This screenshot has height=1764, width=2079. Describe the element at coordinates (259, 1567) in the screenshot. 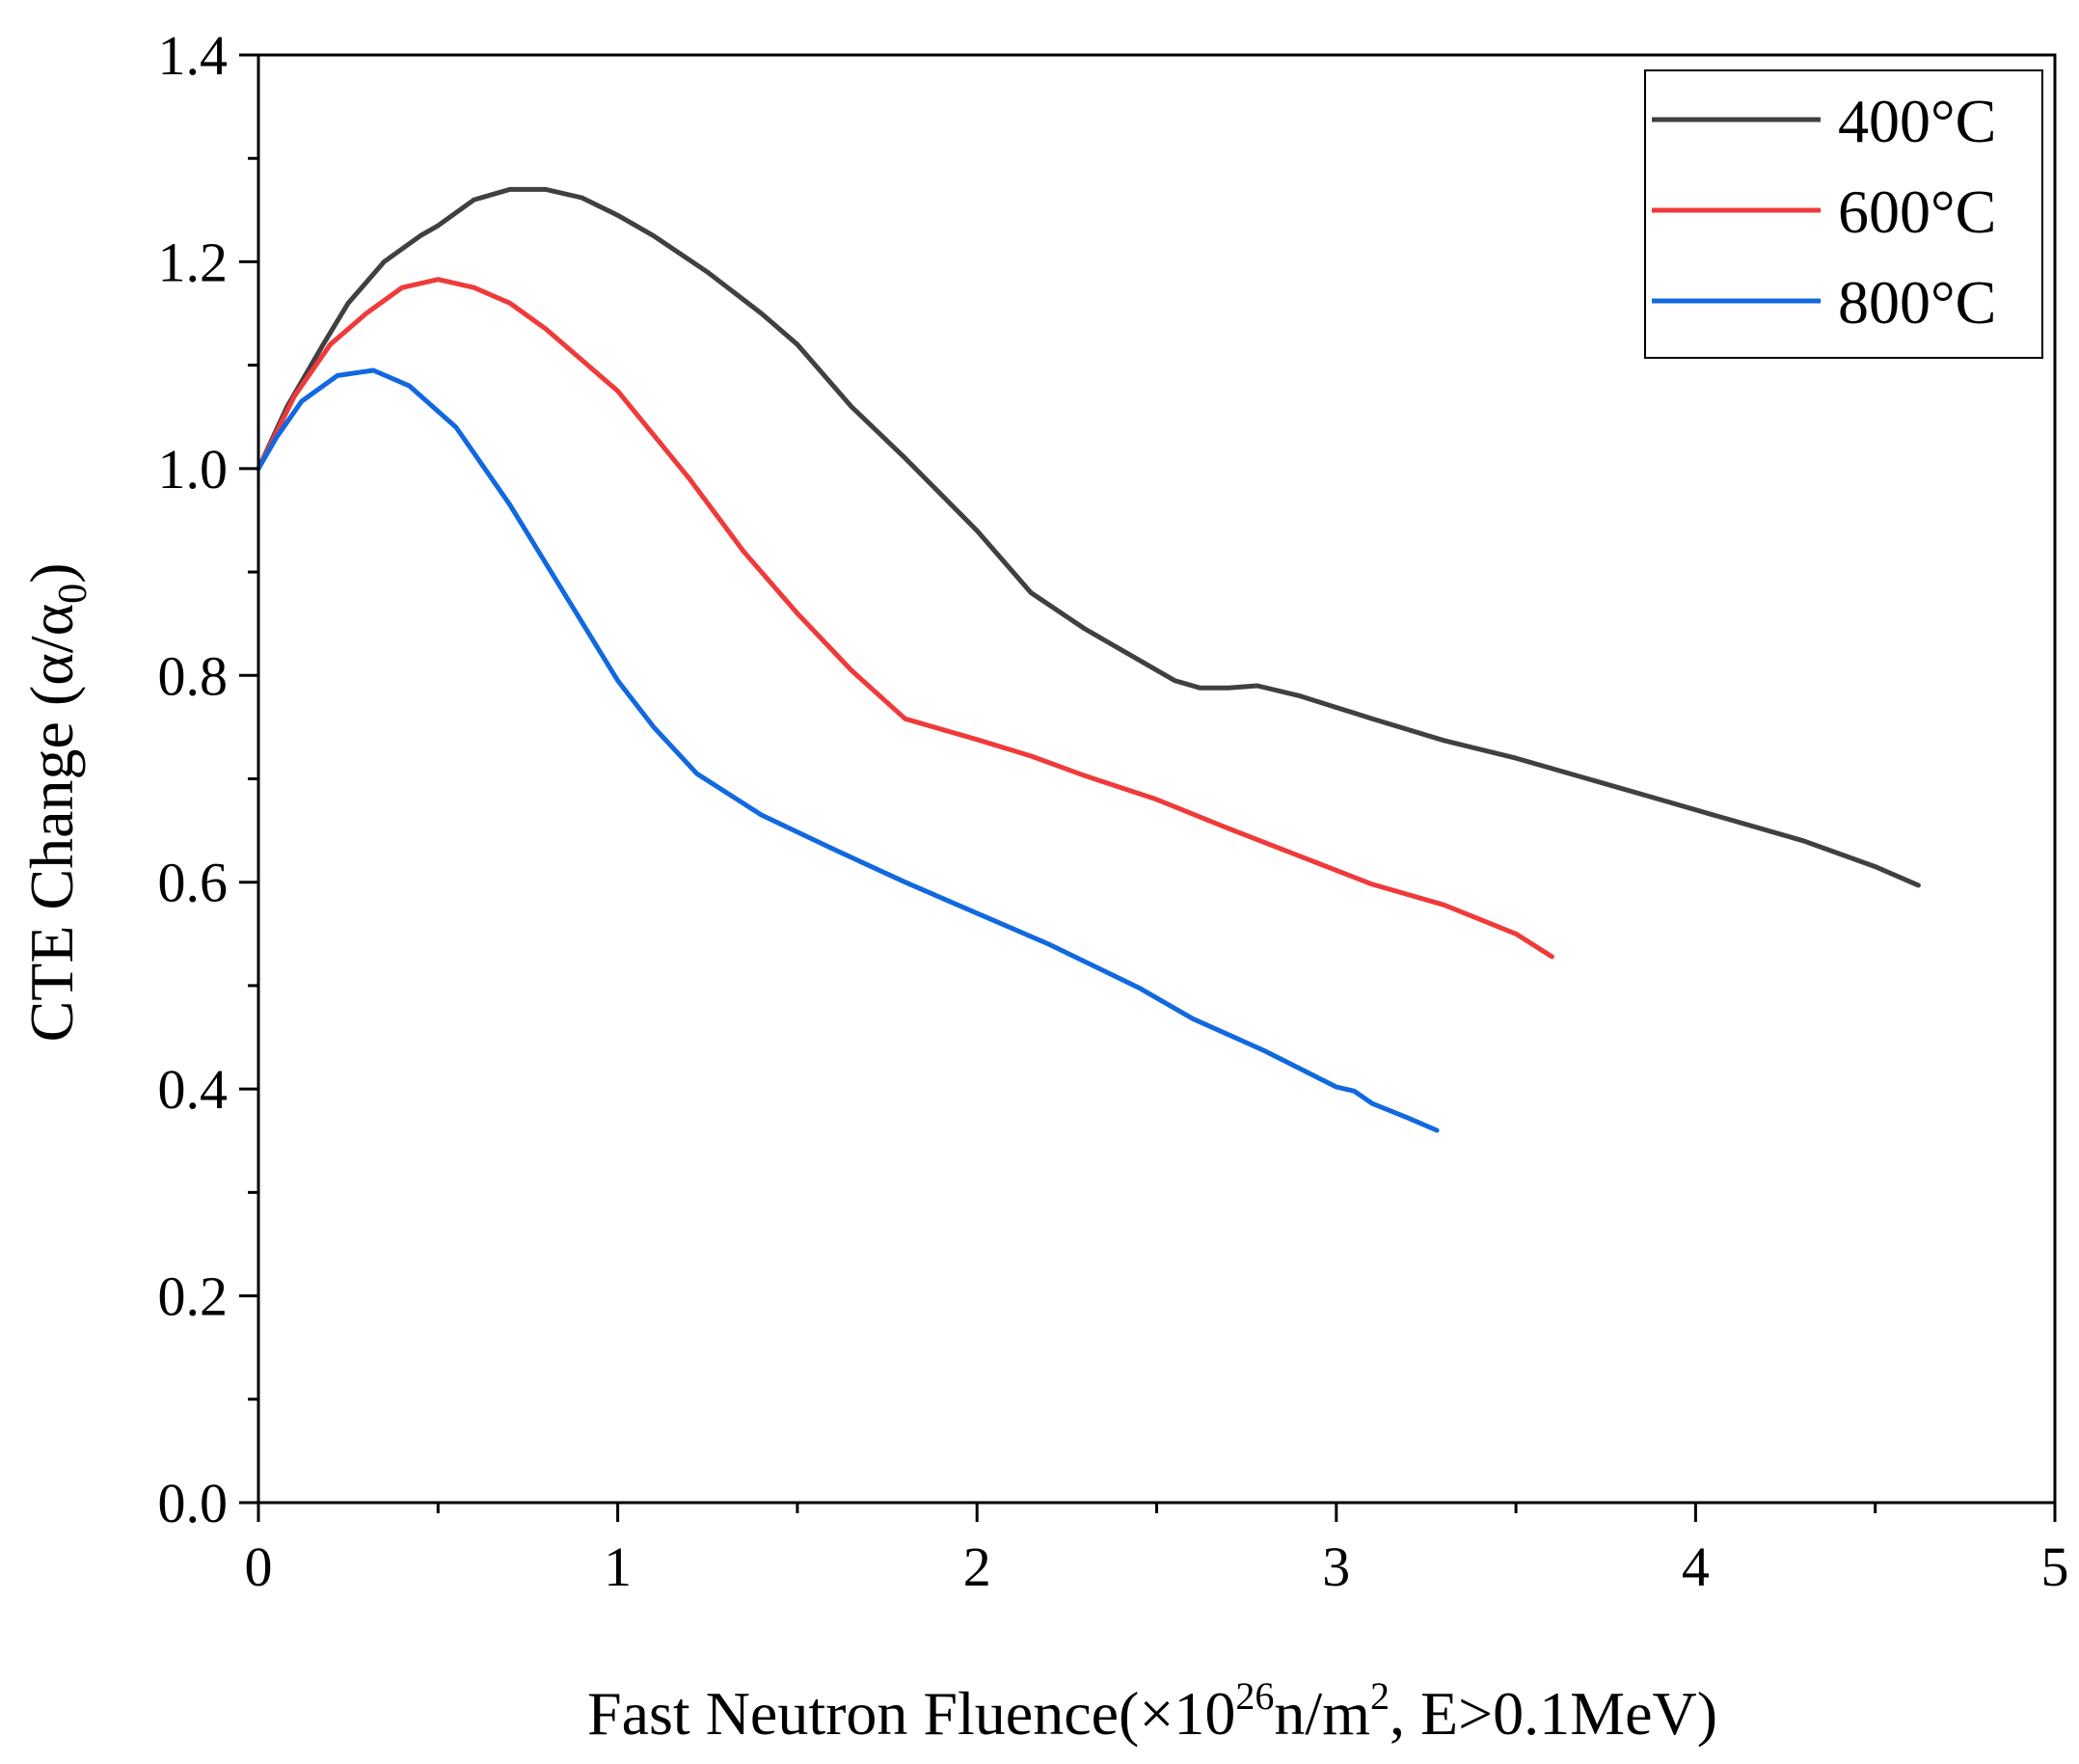

I see `x-tick-label: 0` at that location.